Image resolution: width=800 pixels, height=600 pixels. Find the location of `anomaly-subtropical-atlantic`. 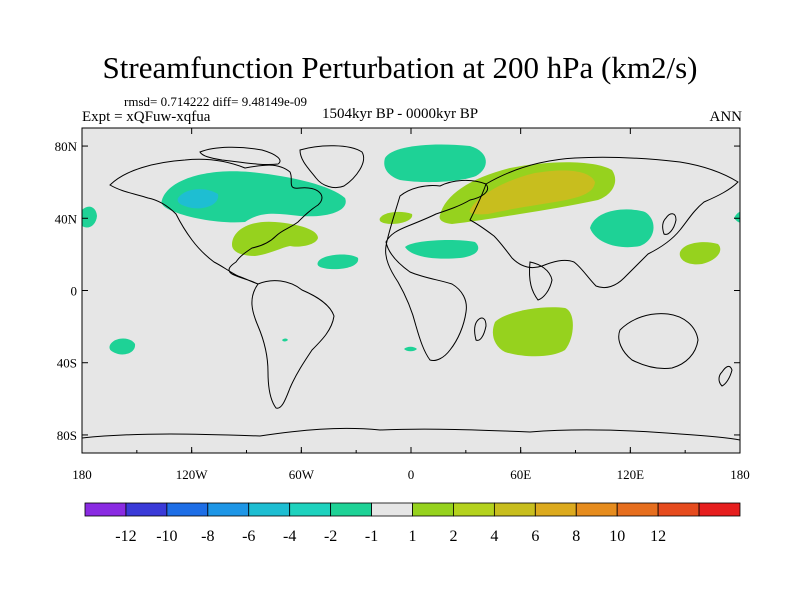

anomaly-subtropical-atlantic is located at coordinates (338, 262).